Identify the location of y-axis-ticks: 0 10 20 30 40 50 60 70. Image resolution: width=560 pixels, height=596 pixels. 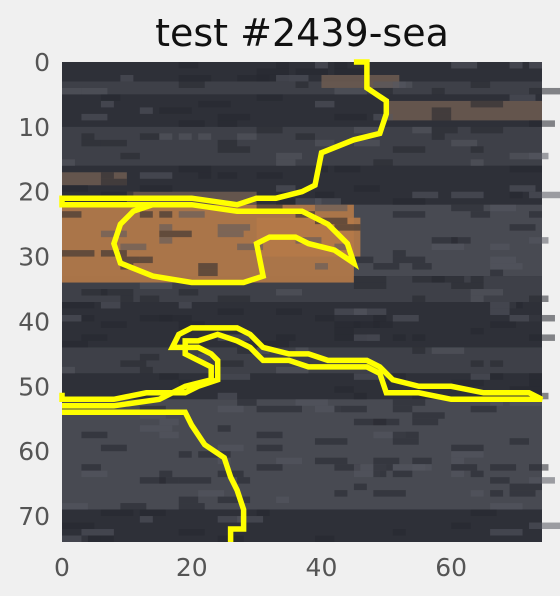
(34, 289).